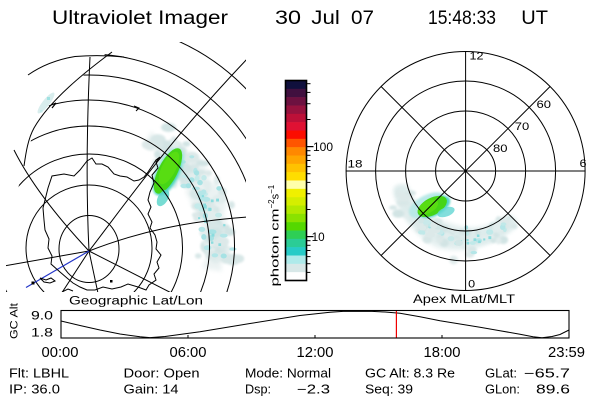  Describe the element at coordinates (151, 390) in the screenshot. I see `svg-text: Gain: 14` at that location.